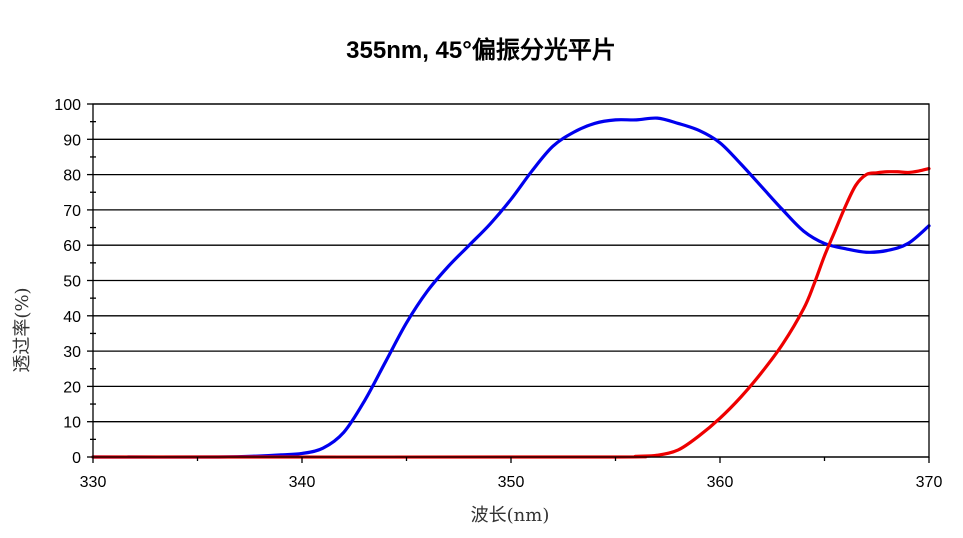 This screenshot has height=538, width=963. Describe the element at coordinates (22, 329) in the screenshot. I see `y-axis-label: 透过率(%)` at that location.